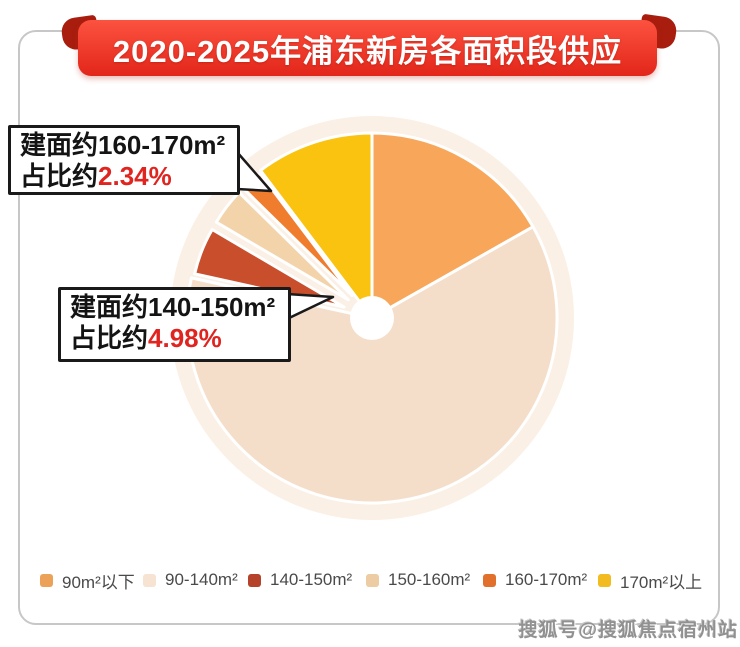  I want to click on legend-item-150-160: 150-160m², so click(418, 580).